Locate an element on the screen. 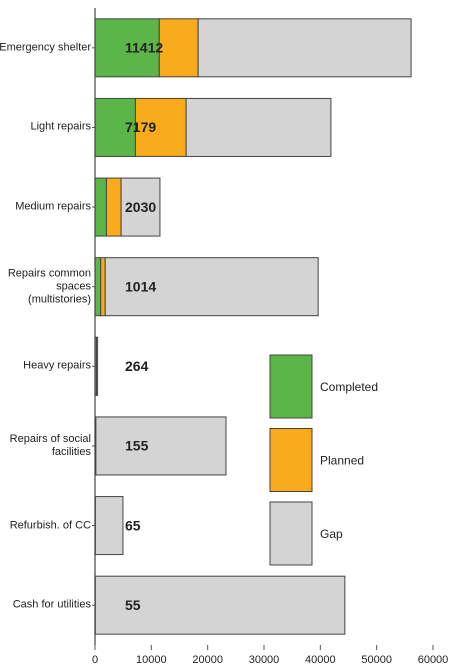 This screenshot has height=671, width=454. x-tick-label: 50000 is located at coordinates (376, 660).